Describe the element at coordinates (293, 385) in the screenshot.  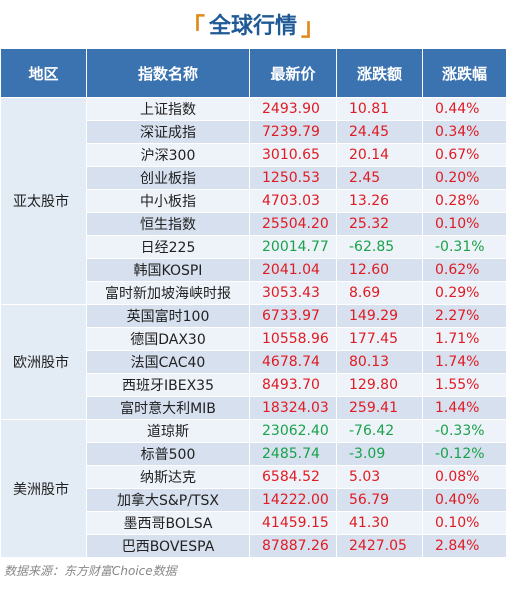
I see `latest-price-cell: 8493.70` at that location.